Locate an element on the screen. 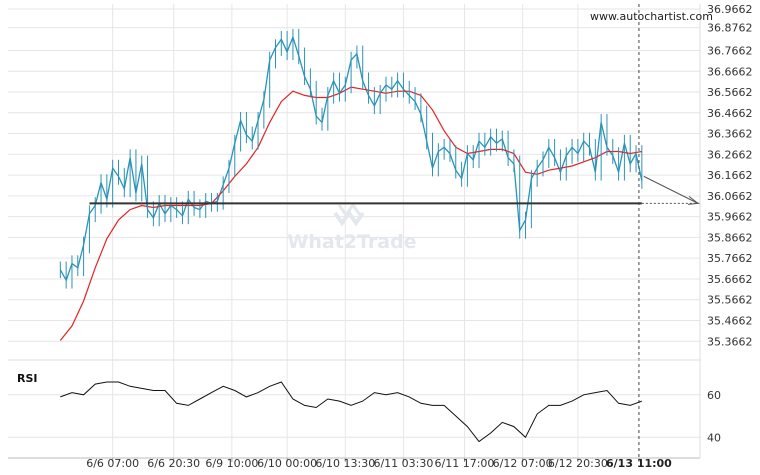 This screenshot has width=760, height=475. price-tick-label: 35.9662 is located at coordinates (730, 217).